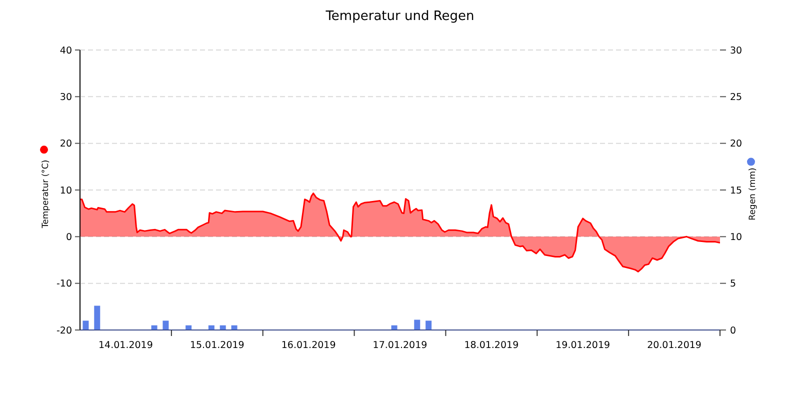 This screenshot has height=400, width=800. What do you see at coordinates (66, 50) in the screenshot?
I see `y-tick-label: 40` at bounding box center [66, 50].